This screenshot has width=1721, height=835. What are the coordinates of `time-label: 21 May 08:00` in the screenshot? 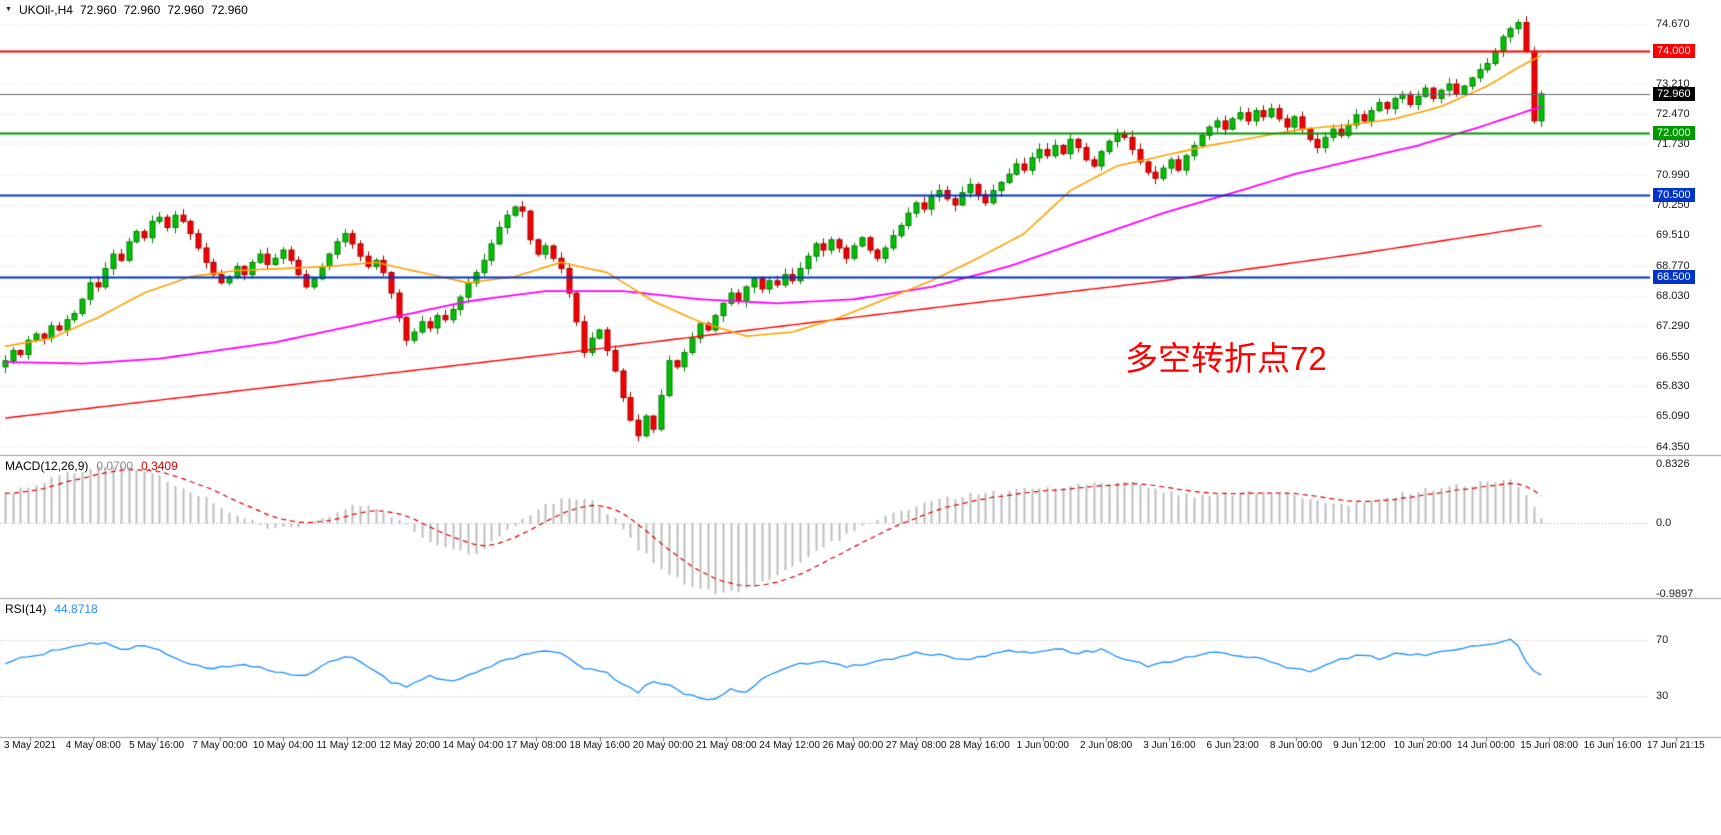 It's located at (726, 745).